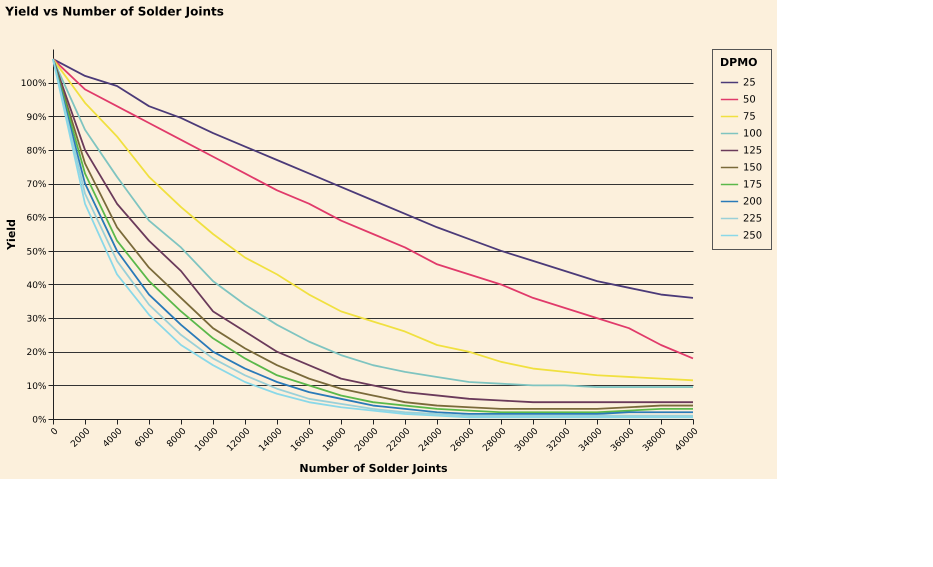 The width and height of the screenshot is (933, 567). I want to click on y-tick-label: 10%, so click(36, 387).